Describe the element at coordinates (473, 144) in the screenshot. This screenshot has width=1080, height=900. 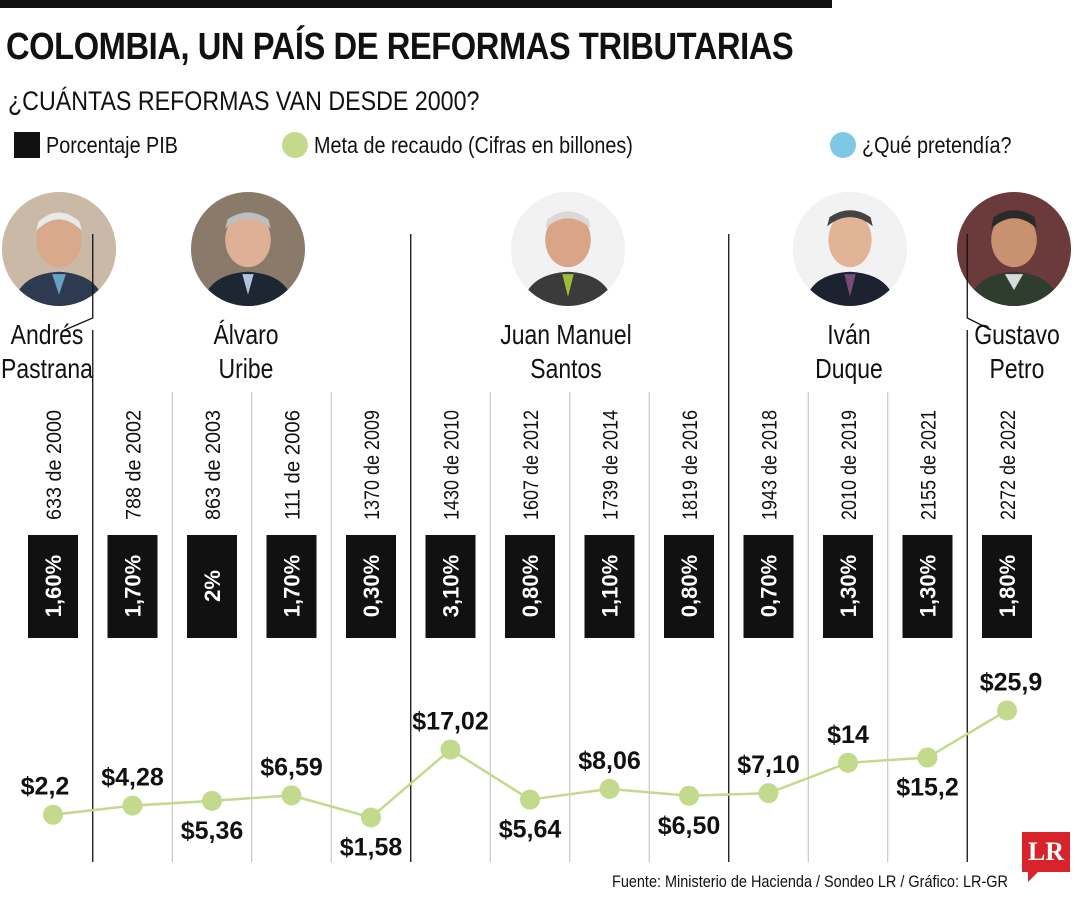
I see `legend-label: Meta de recaudo (Cifras en billones)` at that location.